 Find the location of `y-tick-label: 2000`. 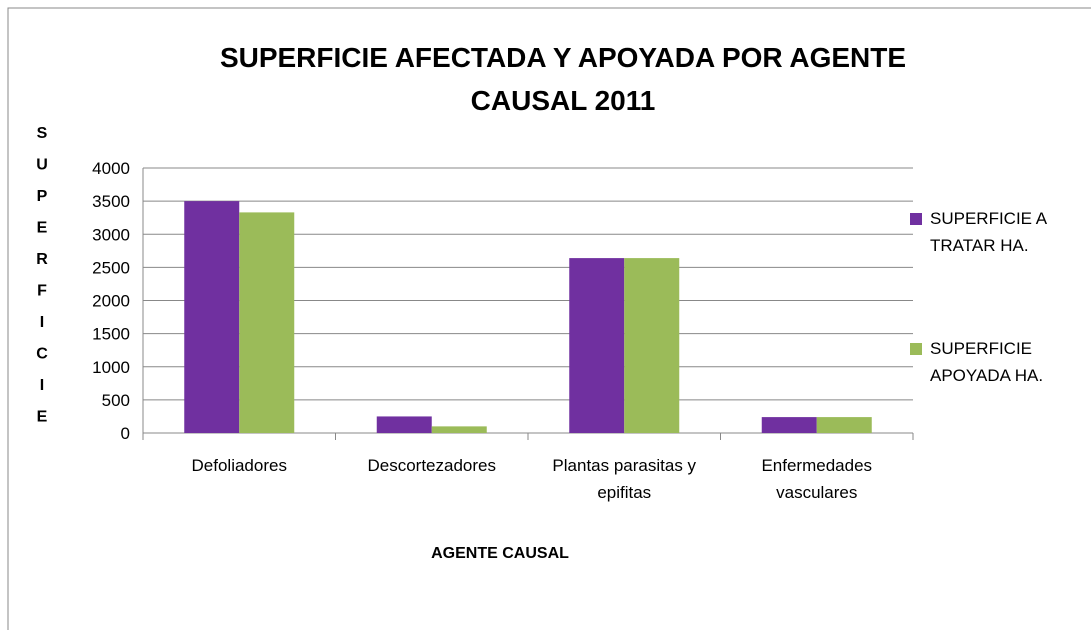

y-tick-label: 2000 is located at coordinates (111, 301).